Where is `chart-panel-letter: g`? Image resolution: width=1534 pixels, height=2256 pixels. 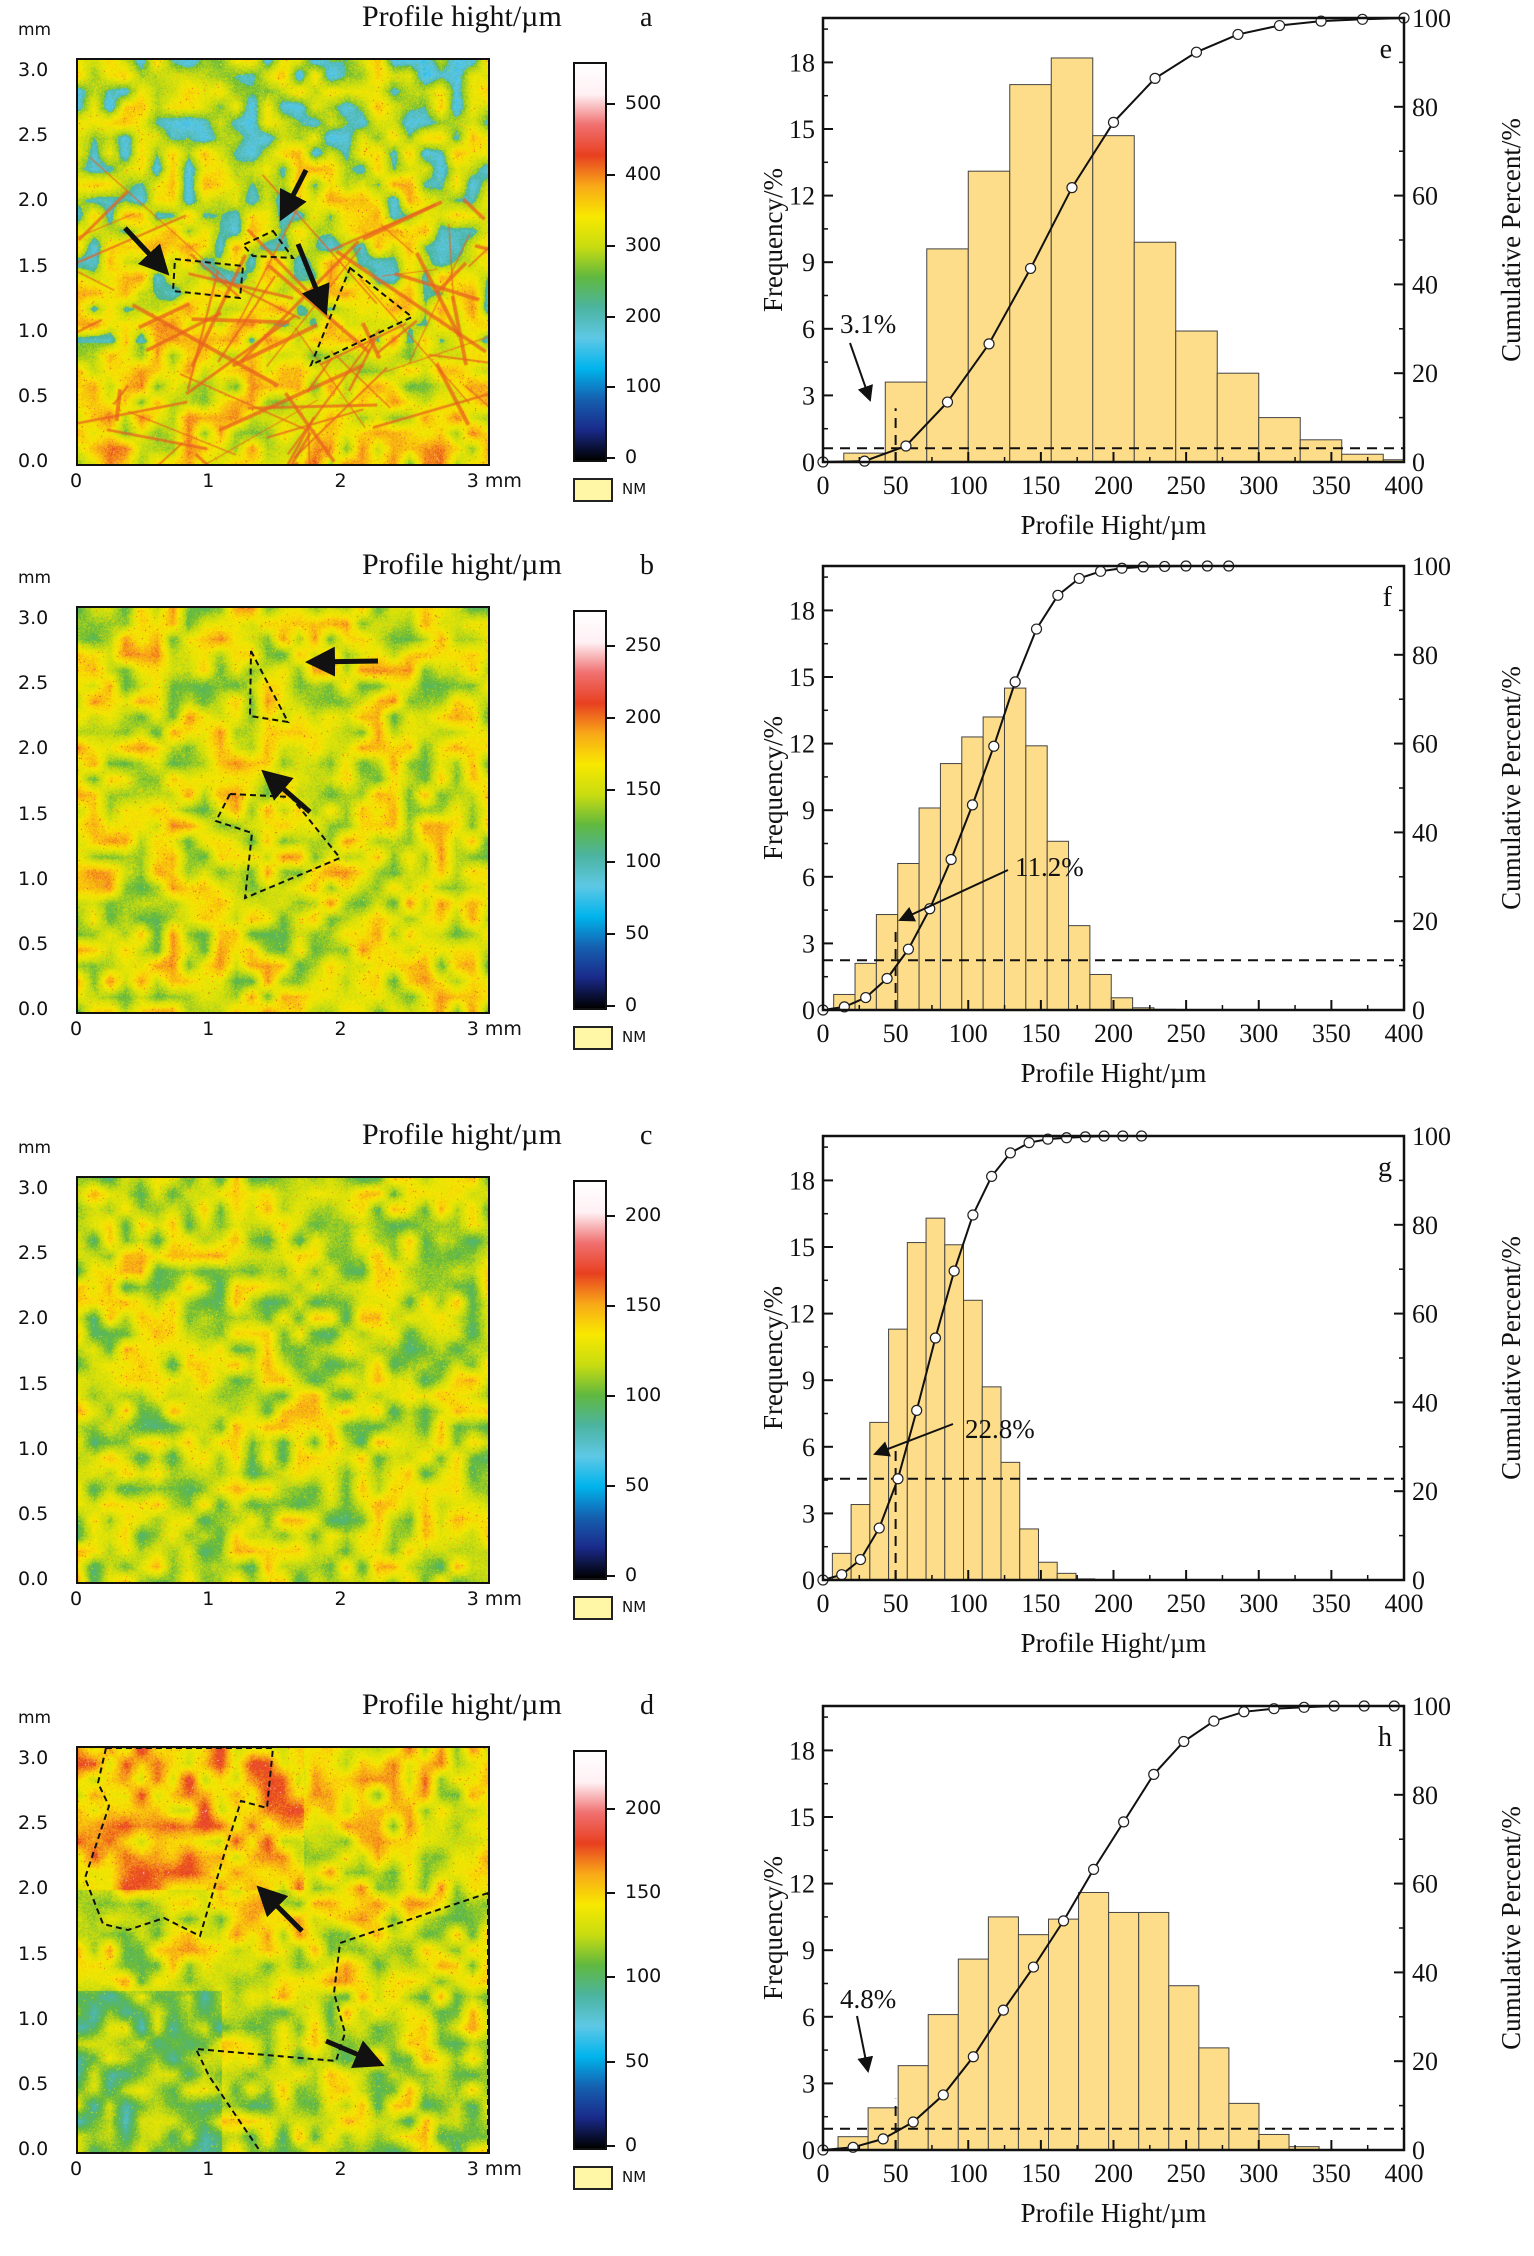
chart-panel-letter: g is located at coordinates (1385, 1167).